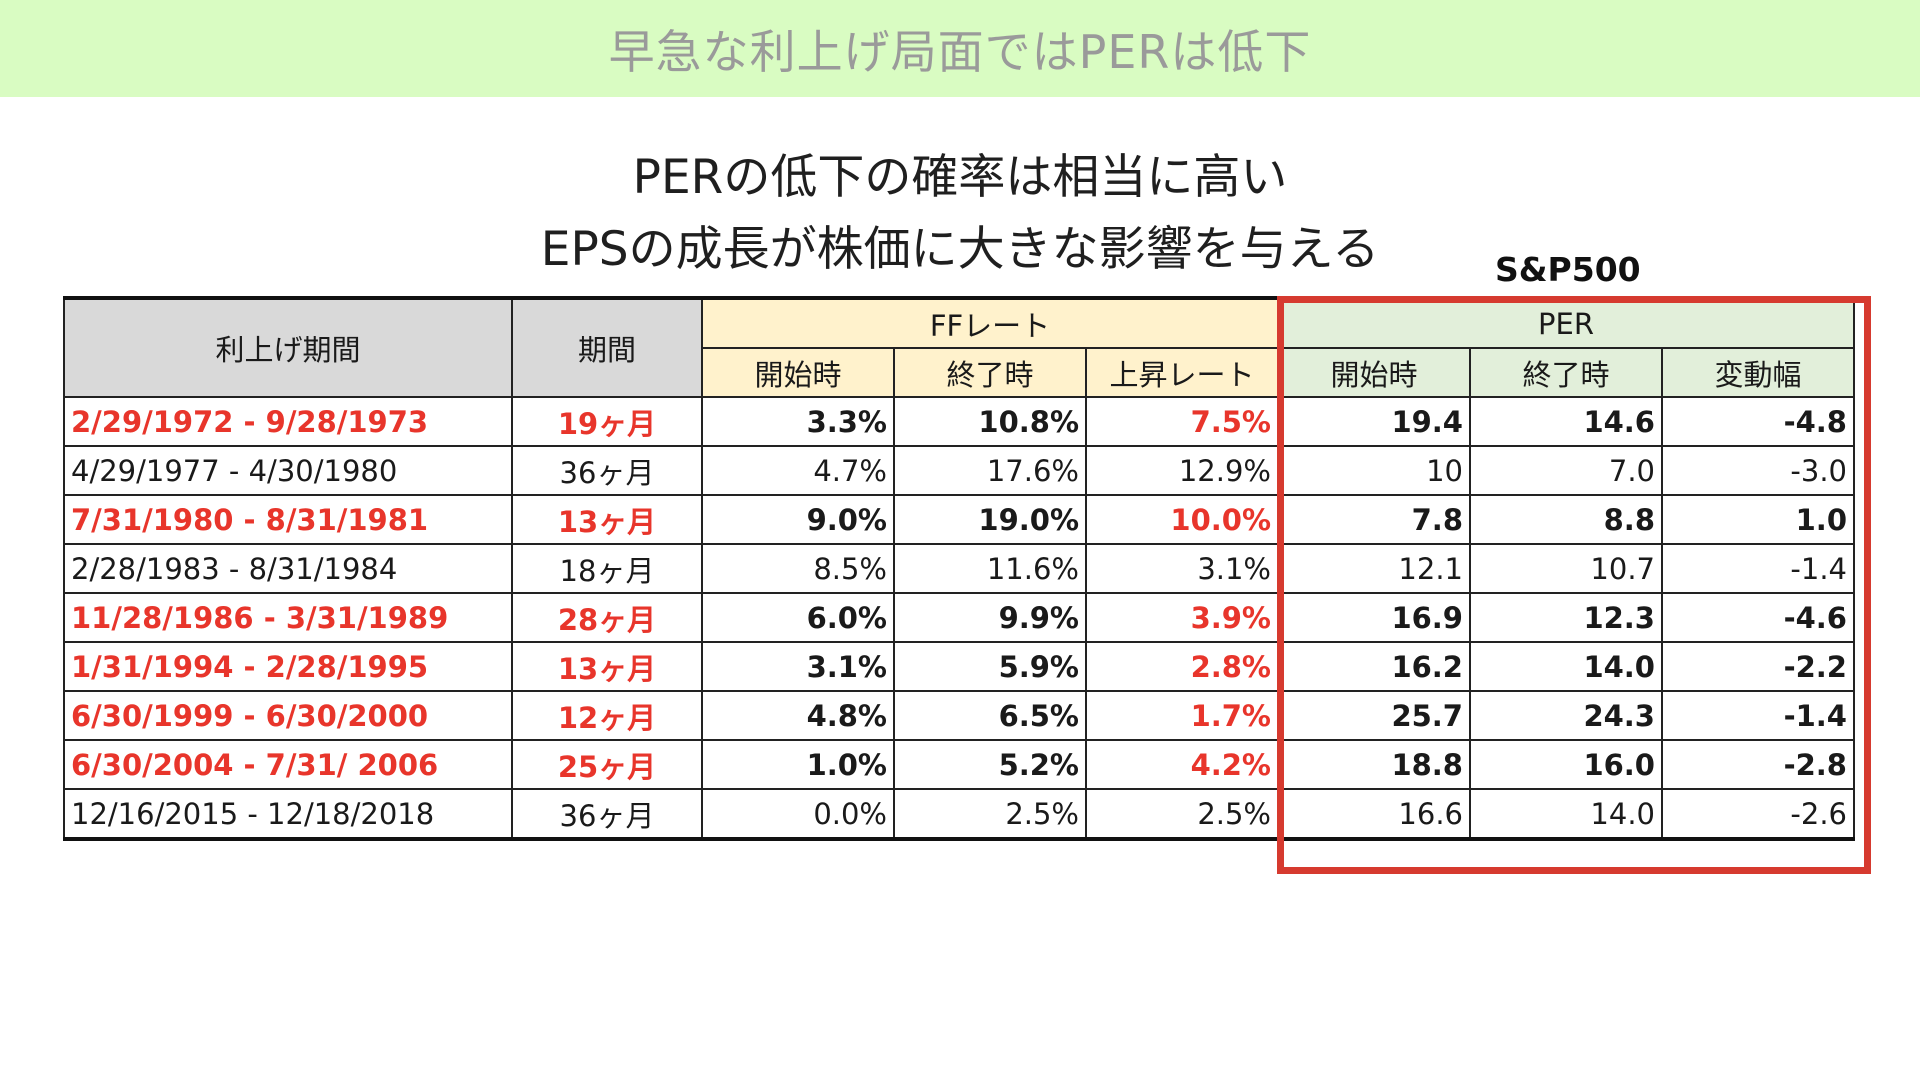 This screenshot has height=1080, width=1920. I want to click on cell-ff-end: 17.6%, so click(990, 470).